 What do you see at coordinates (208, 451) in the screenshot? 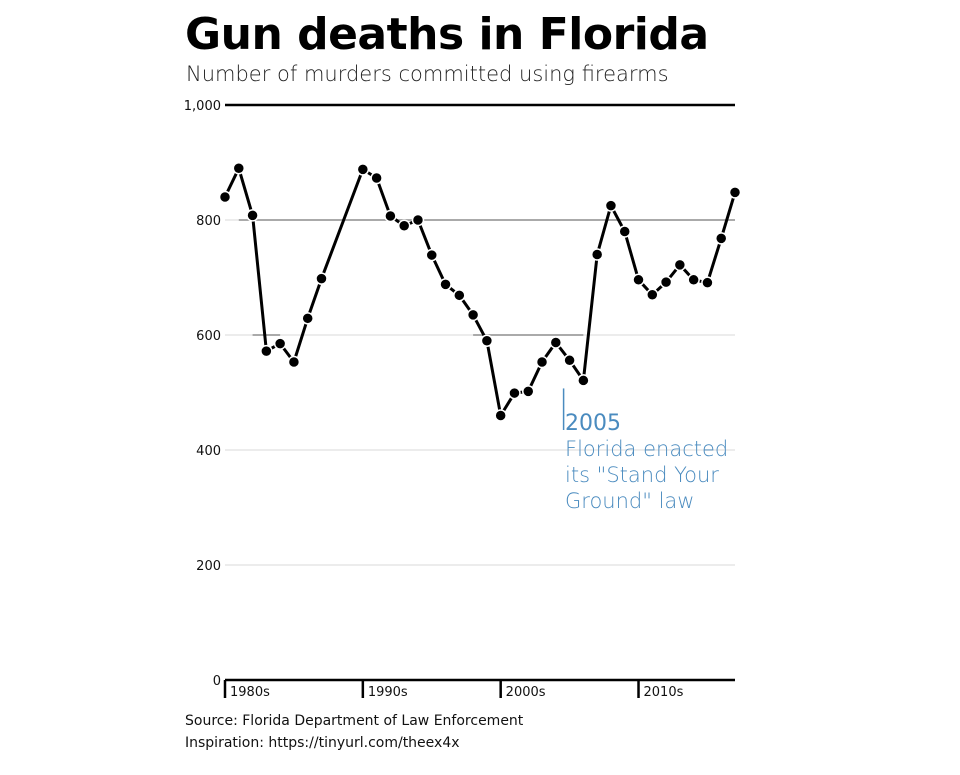
I see `y-tick-label: 400` at bounding box center [208, 451].